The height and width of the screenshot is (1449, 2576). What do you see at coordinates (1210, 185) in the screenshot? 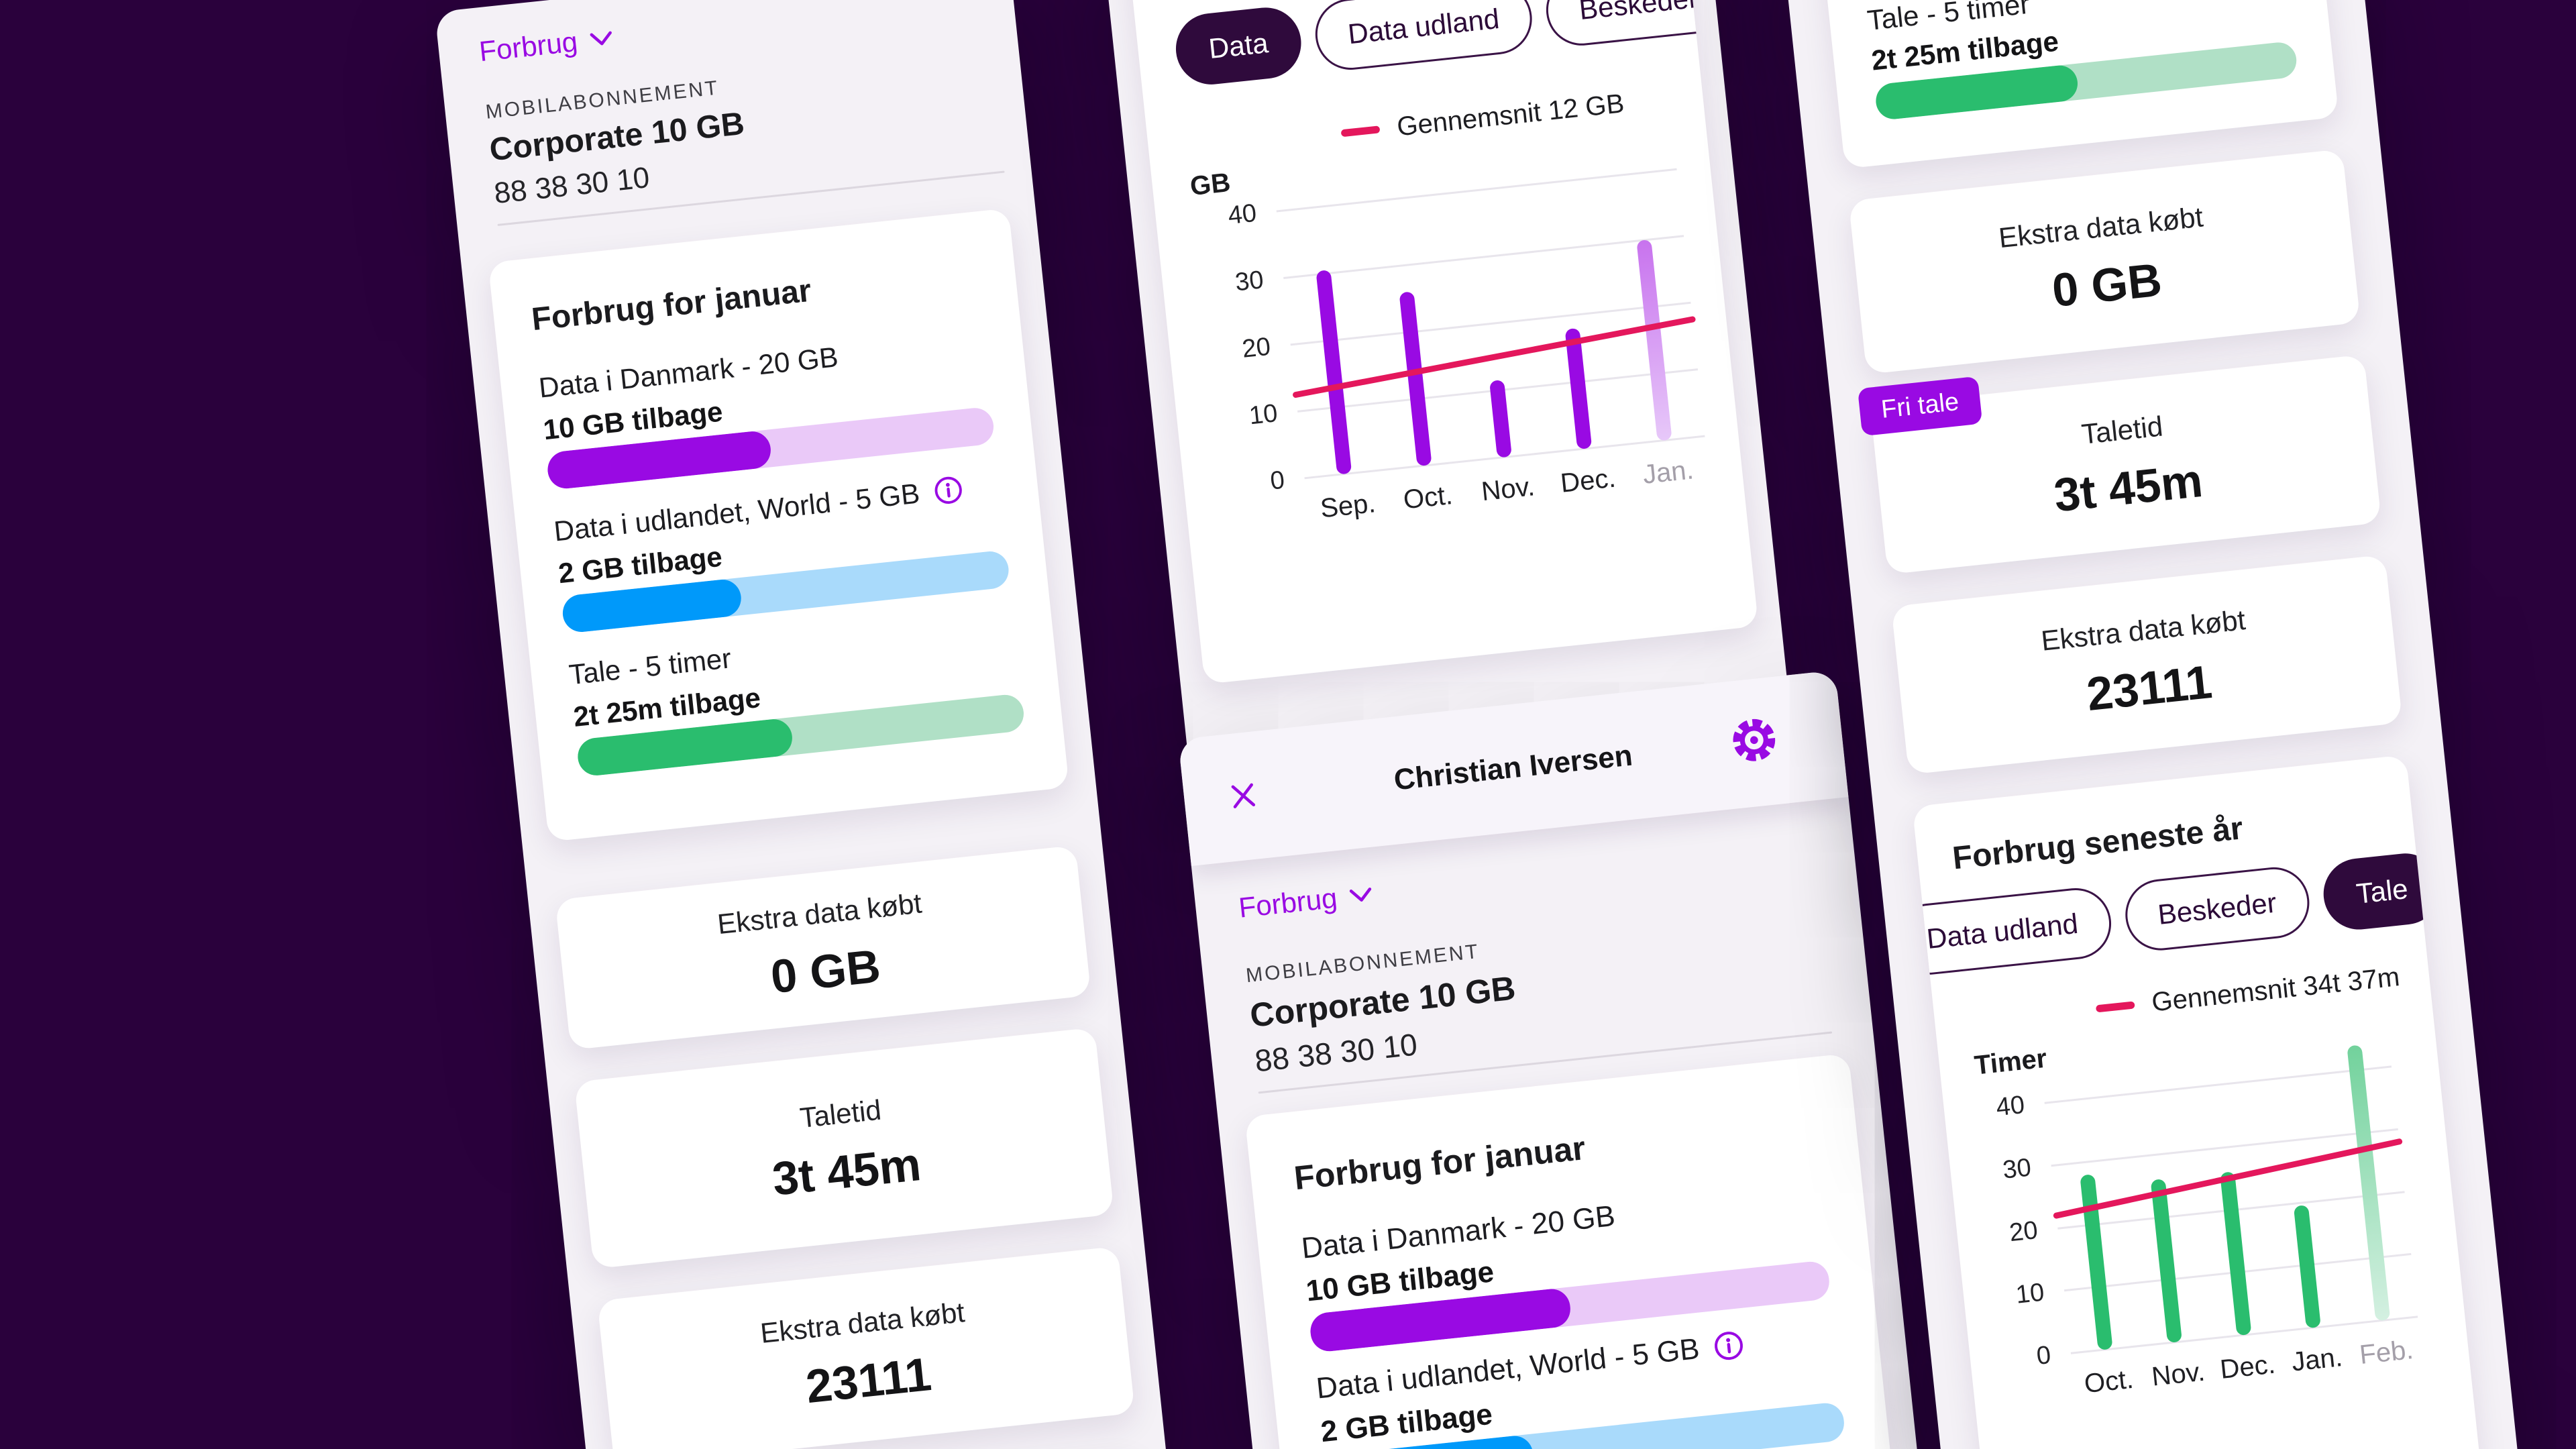
I see `y-axis-unit: GB` at bounding box center [1210, 185].